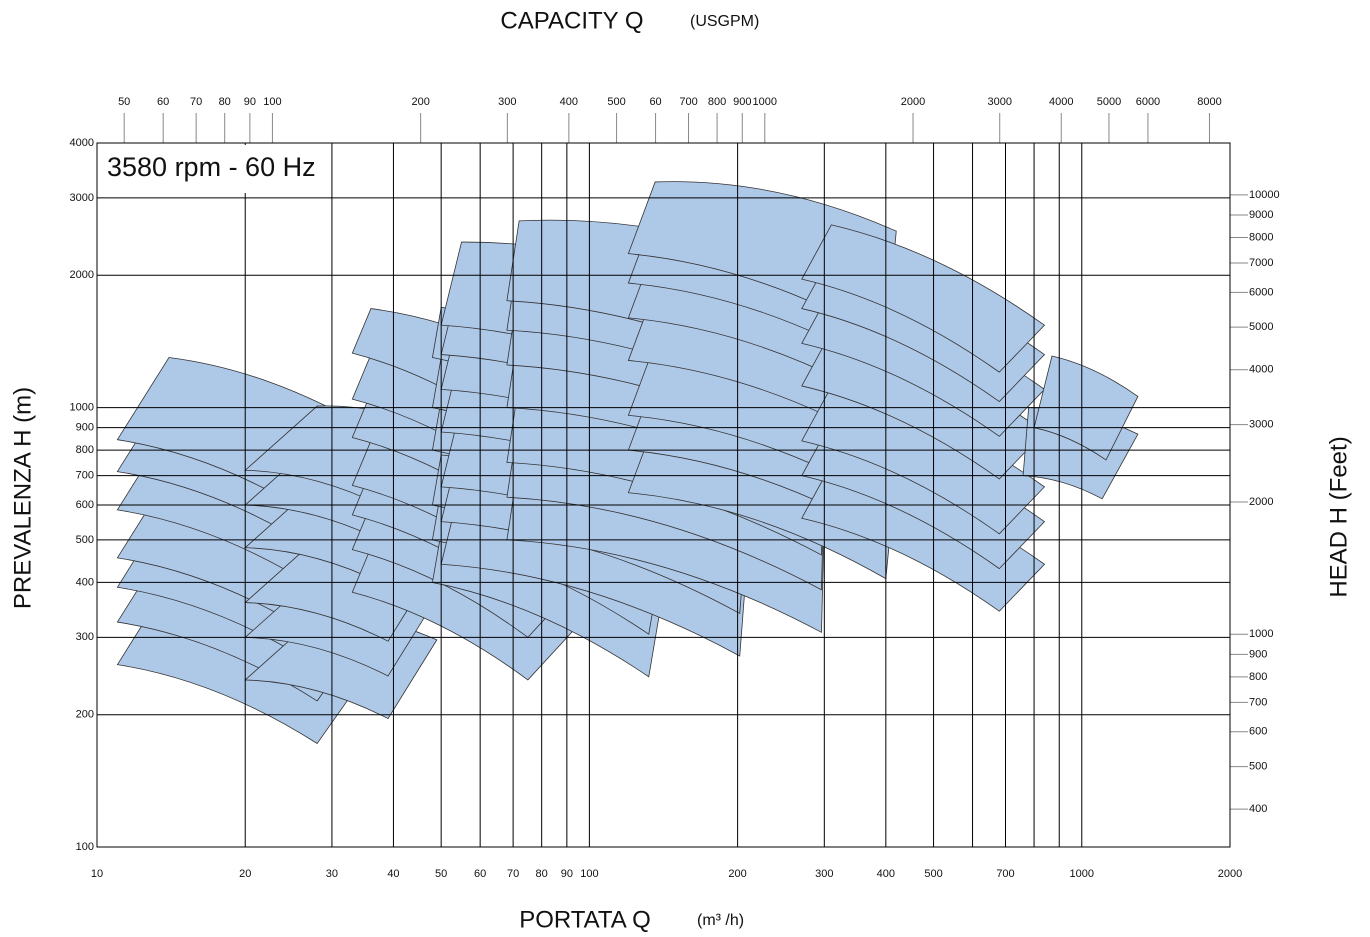 This screenshot has height=937, width=1370. Describe the element at coordinates (97, 874) in the screenshot. I see `x-tick-label: 10` at that location.